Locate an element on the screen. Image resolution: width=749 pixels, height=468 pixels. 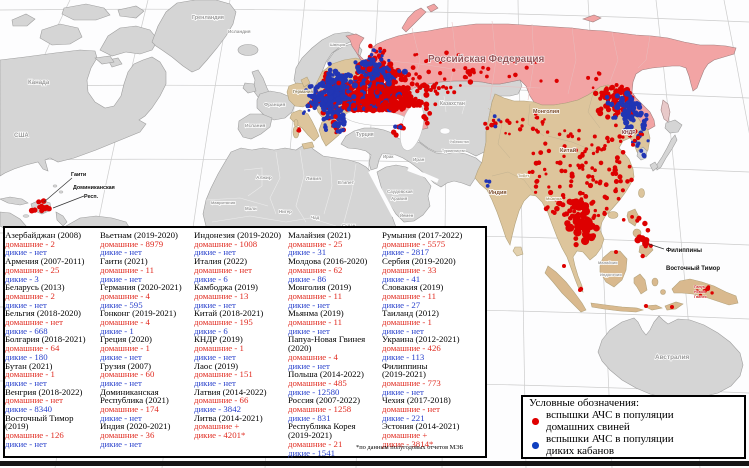
svg-text: Иран is located at coordinates (419, 159).